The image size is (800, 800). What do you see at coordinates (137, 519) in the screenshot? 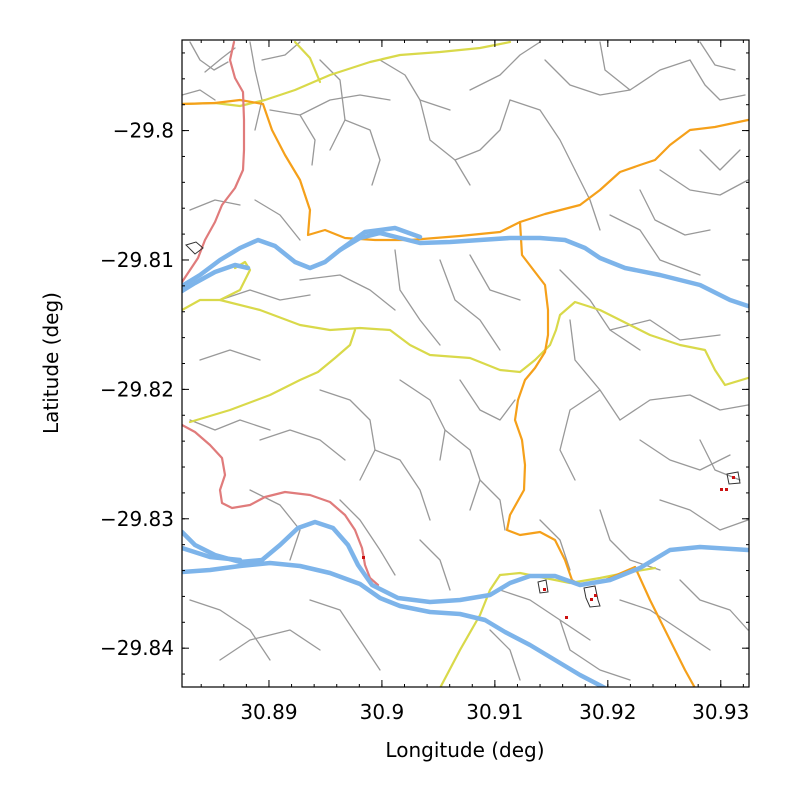
I see `y-tick-label: −29.83` at bounding box center [137, 519].